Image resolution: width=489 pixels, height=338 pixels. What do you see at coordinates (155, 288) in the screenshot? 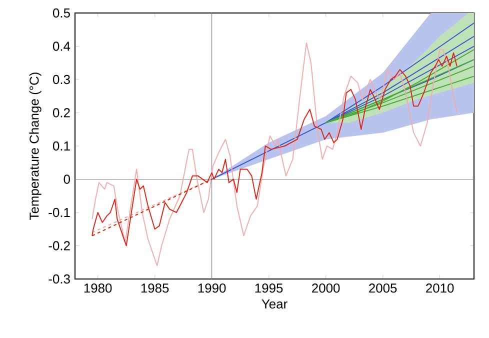
I see `x-tick-label: 1985` at bounding box center [155, 288].